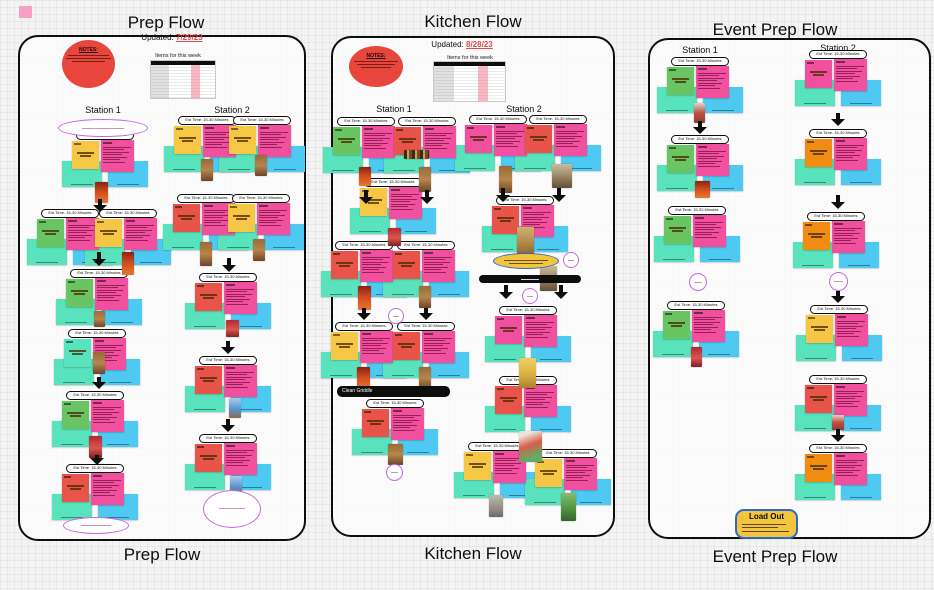 Image resolution: width=934 pixels, height=590 pixels. I want to click on highlight-note-ellipse, so click(526, 261).